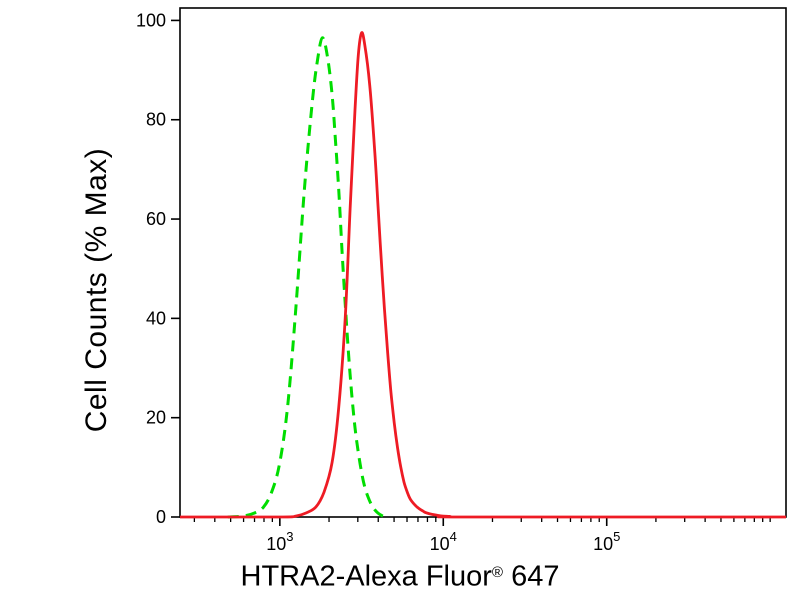 This screenshot has width=800, height=600. I want to click on y-tick-label: 0, so click(161, 517).